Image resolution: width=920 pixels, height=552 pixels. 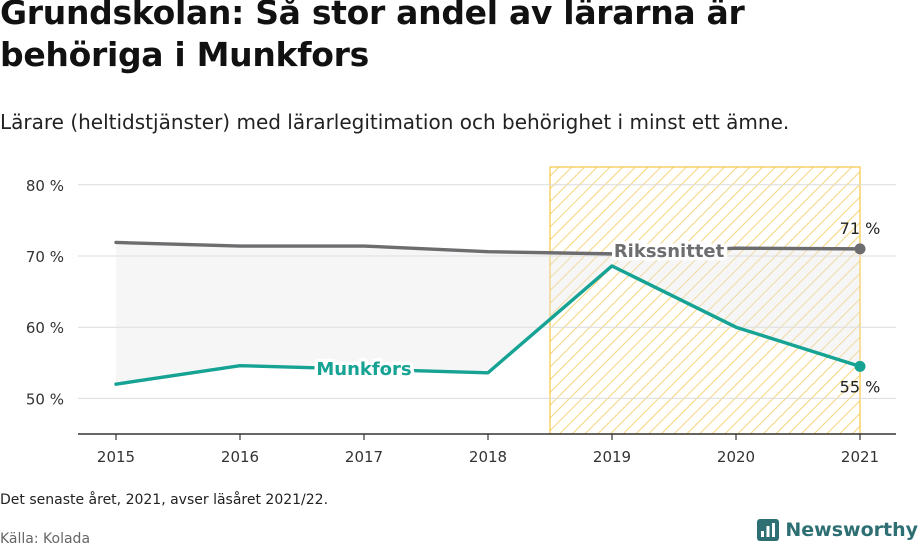 What do you see at coordinates (851, 530) in the screenshot?
I see `brand-name: Newsworthy` at bounding box center [851, 530].